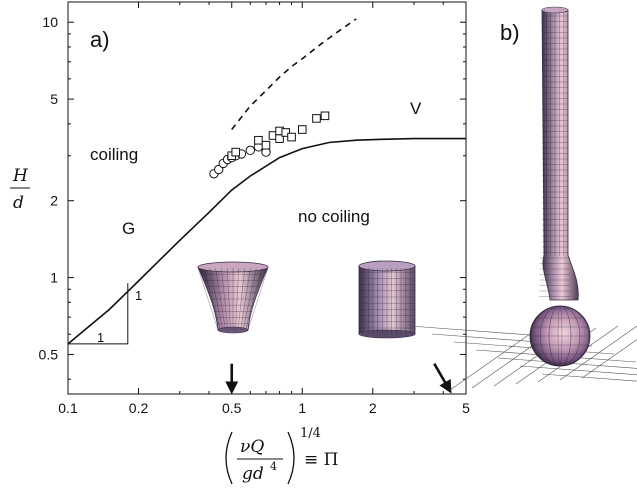 This screenshot has width=637, height=489. I want to click on data-point-circle, so click(250, 150).